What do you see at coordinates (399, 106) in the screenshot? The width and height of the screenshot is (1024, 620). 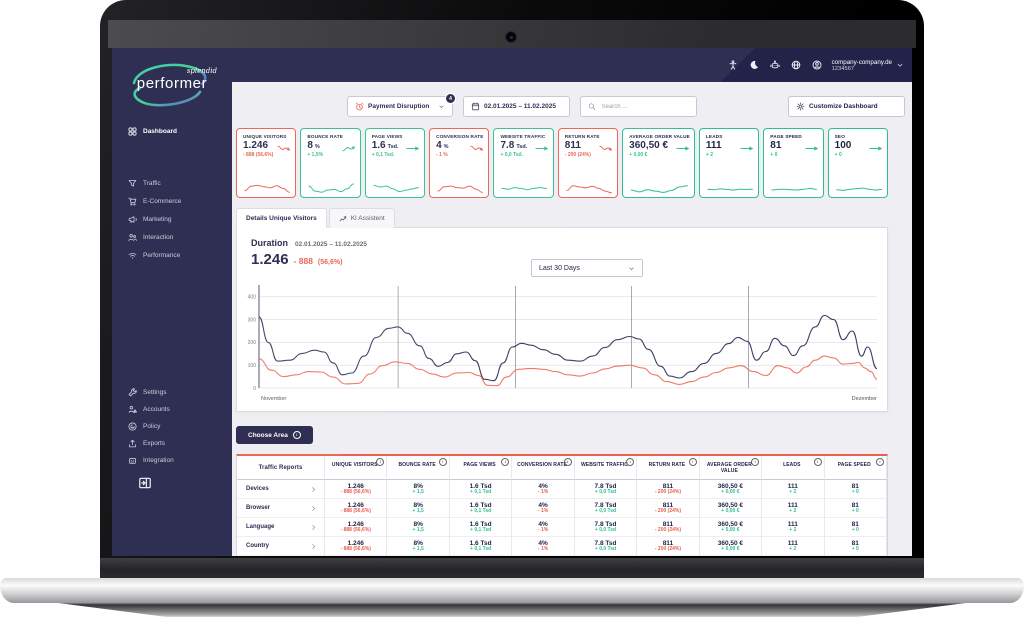 I see `alert-filter-label: Payment Disruption` at bounding box center [399, 106].